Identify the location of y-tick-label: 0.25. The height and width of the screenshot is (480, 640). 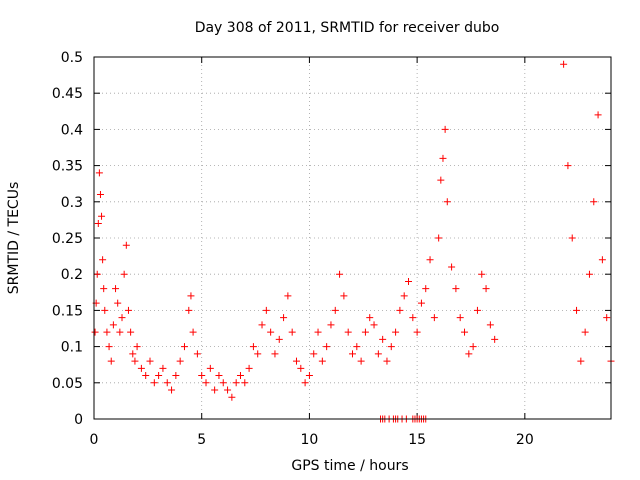
(67, 239).